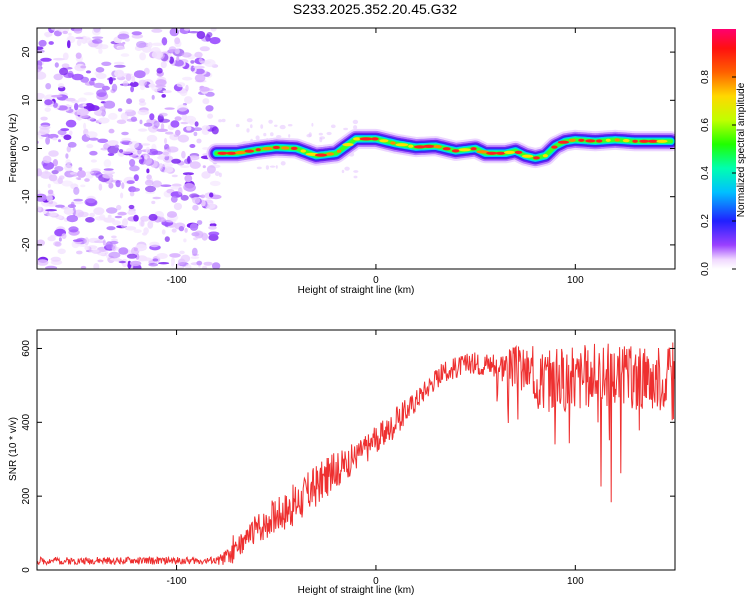 The image size is (750, 600). I want to click on x-tick-label: -100, so click(177, 581).